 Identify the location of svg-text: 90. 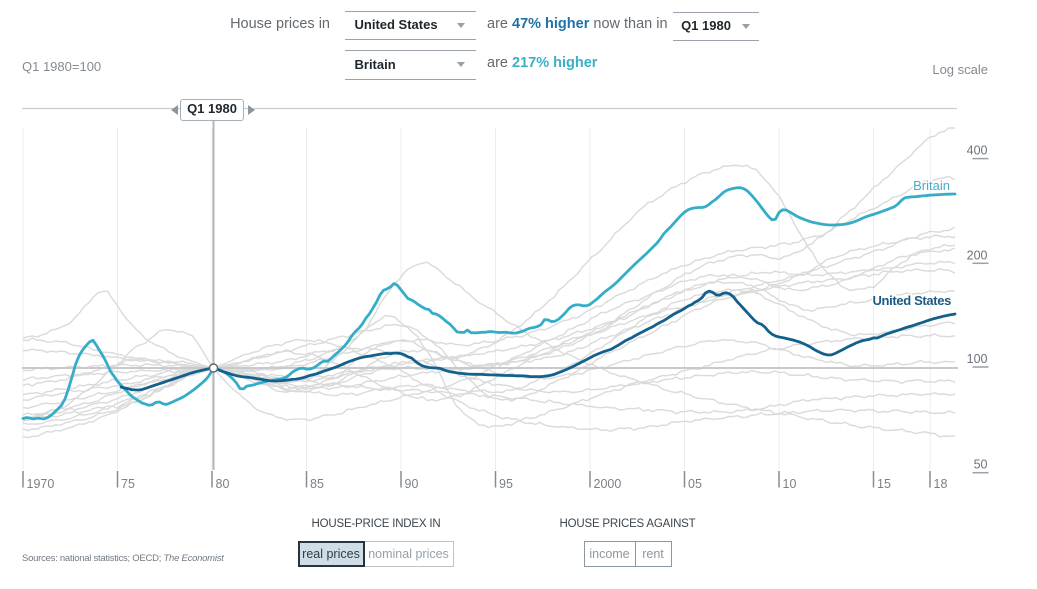
(412, 484).